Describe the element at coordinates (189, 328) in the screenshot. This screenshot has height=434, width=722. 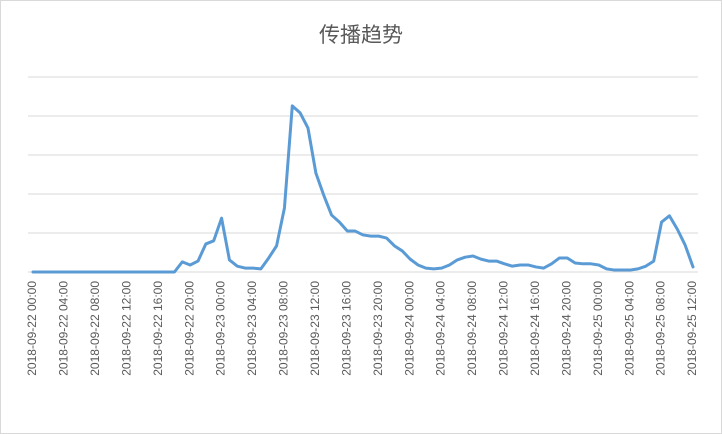
I see `x-tick-label: 2018-09-22 20:00` at that location.